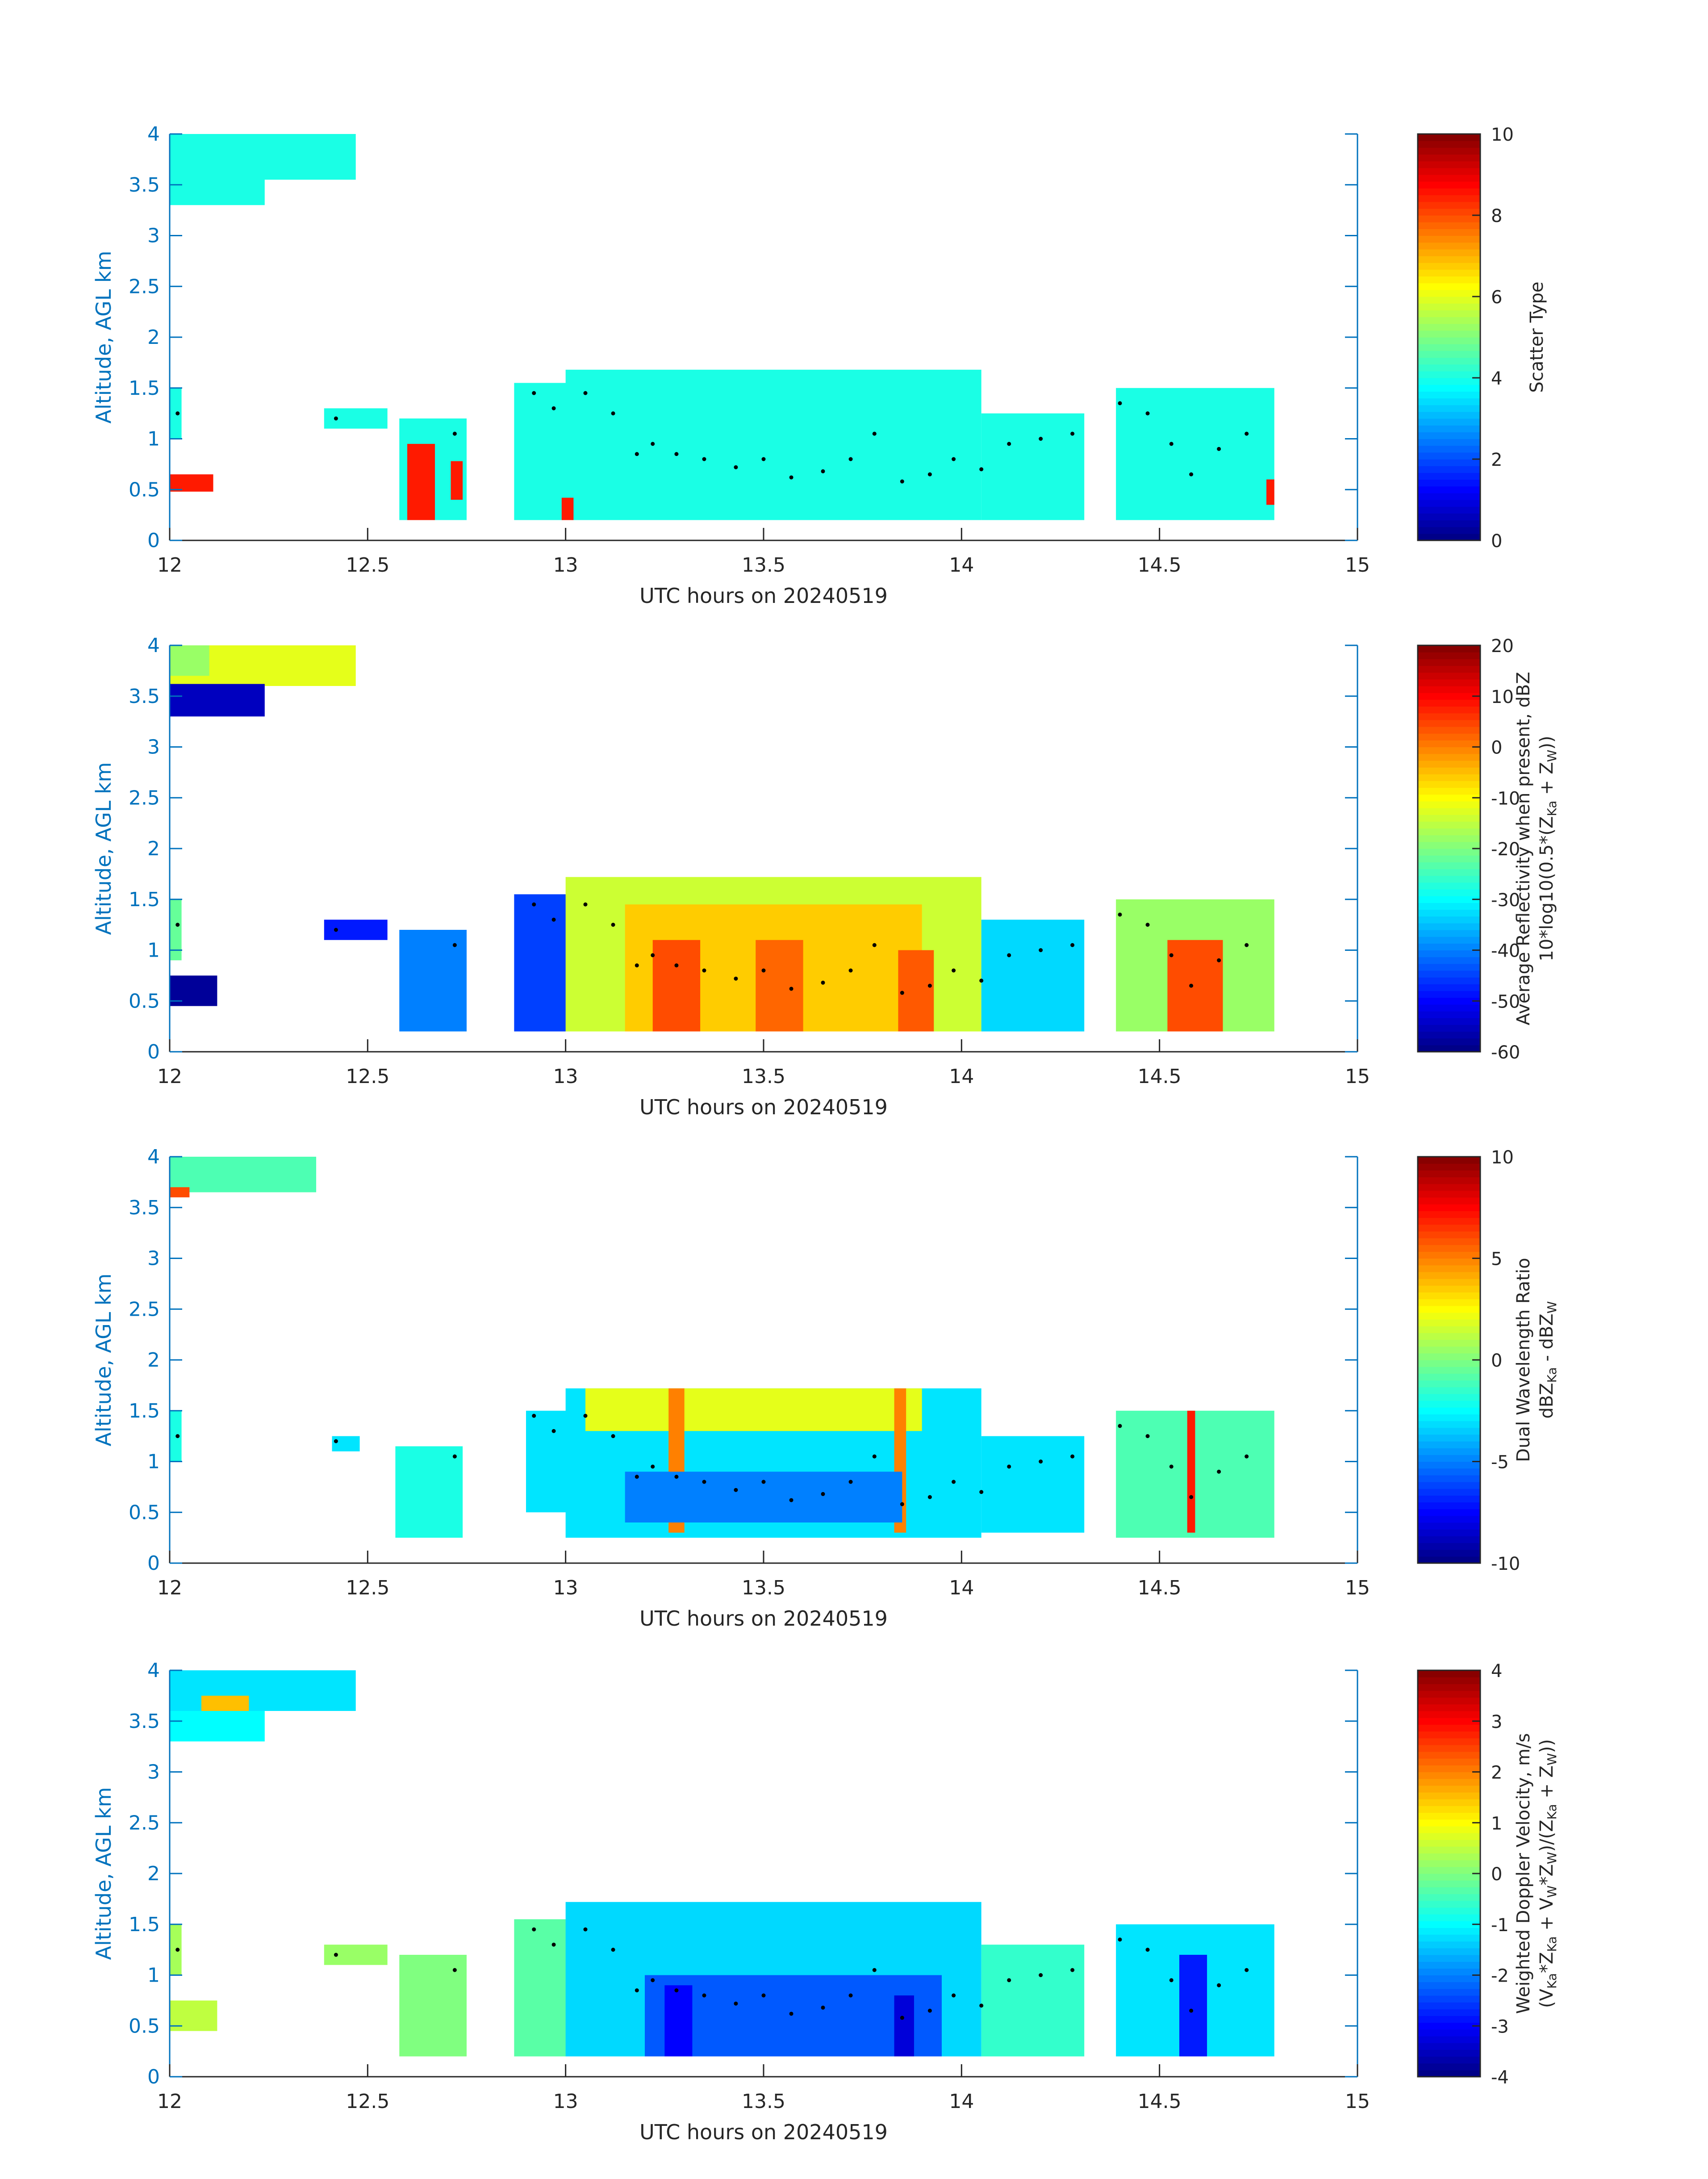  What do you see at coordinates (1502, 697) in the screenshot?
I see `colorbar-tick-label: 10` at bounding box center [1502, 697].